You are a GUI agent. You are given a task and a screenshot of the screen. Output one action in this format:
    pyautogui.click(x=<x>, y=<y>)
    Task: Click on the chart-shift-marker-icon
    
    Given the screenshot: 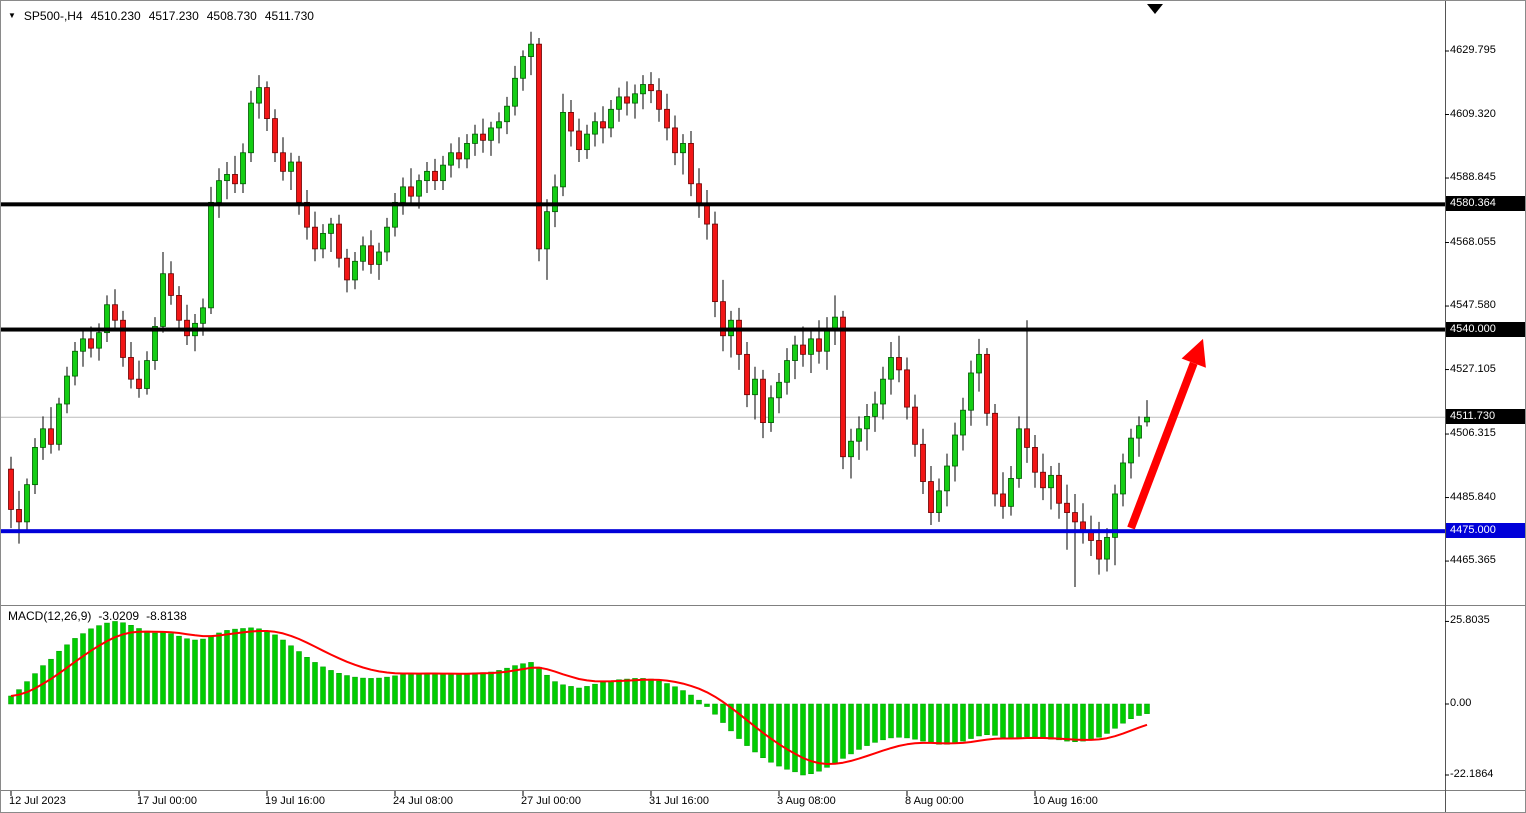 What is the action you would take?
    pyautogui.click(x=1155, y=9)
    